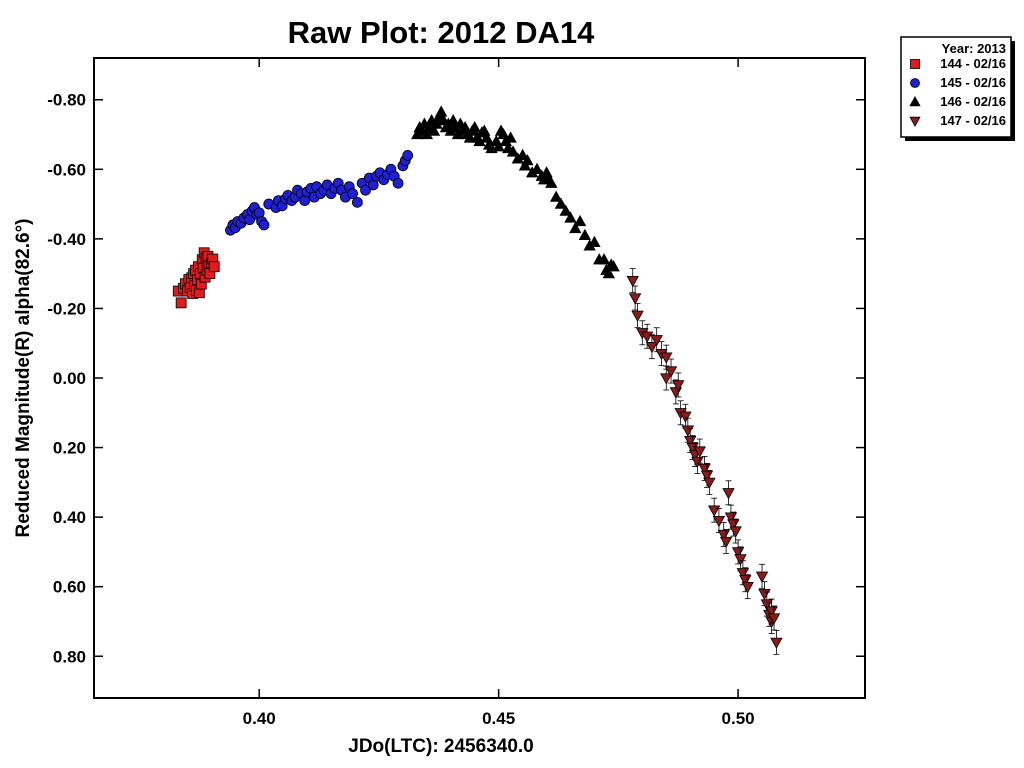 This screenshot has height=768, width=1024. I want to click on y-tick-label: 0.80, so click(69, 656).